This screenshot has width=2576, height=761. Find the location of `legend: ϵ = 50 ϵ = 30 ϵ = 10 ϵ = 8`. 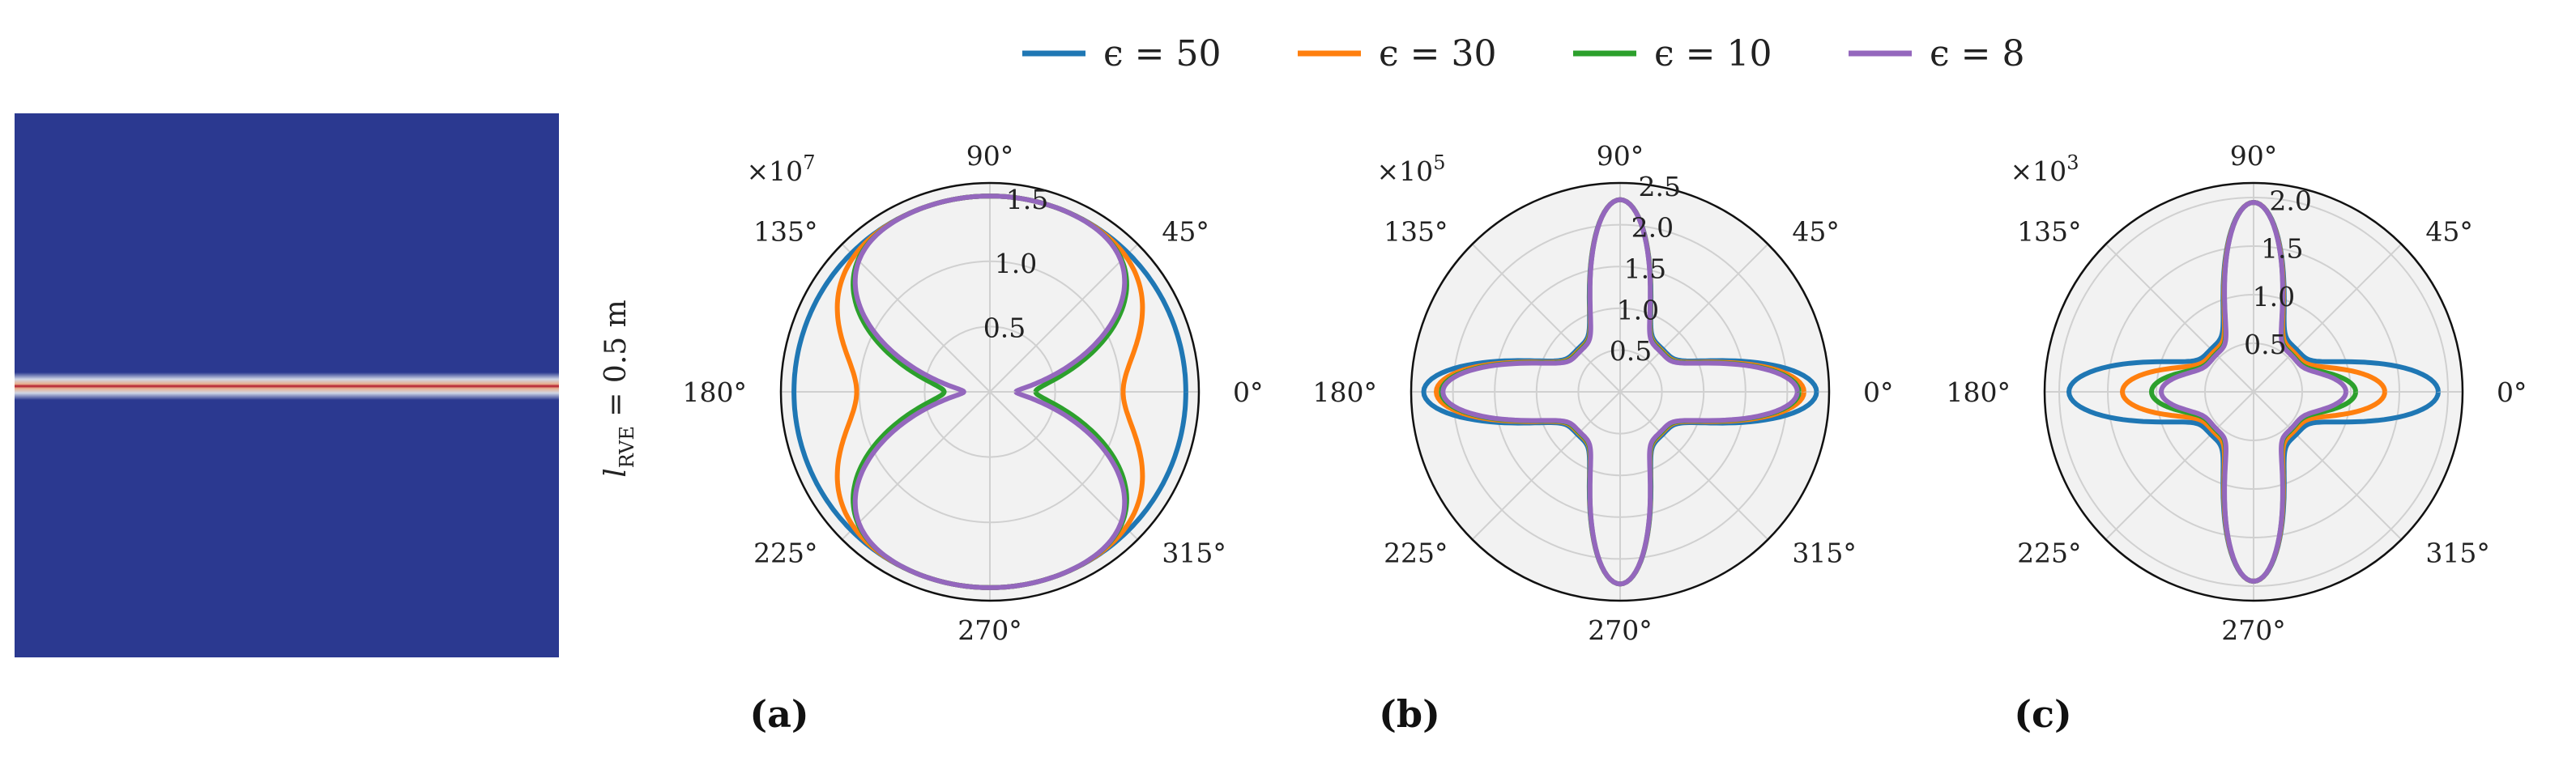

legend: ϵ = 50 ϵ = 30 ϵ = 10 ϵ = 8 is located at coordinates (1523, 53).